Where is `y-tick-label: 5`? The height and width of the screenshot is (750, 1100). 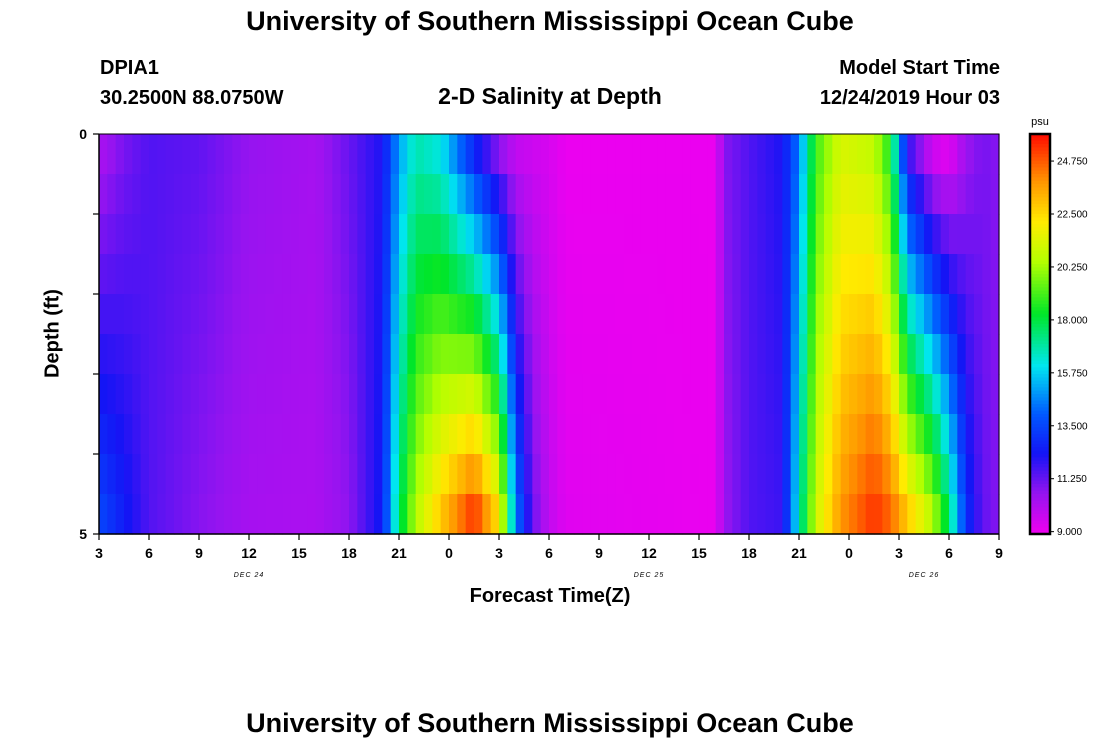 y-tick-label: 5 is located at coordinates (83, 534).